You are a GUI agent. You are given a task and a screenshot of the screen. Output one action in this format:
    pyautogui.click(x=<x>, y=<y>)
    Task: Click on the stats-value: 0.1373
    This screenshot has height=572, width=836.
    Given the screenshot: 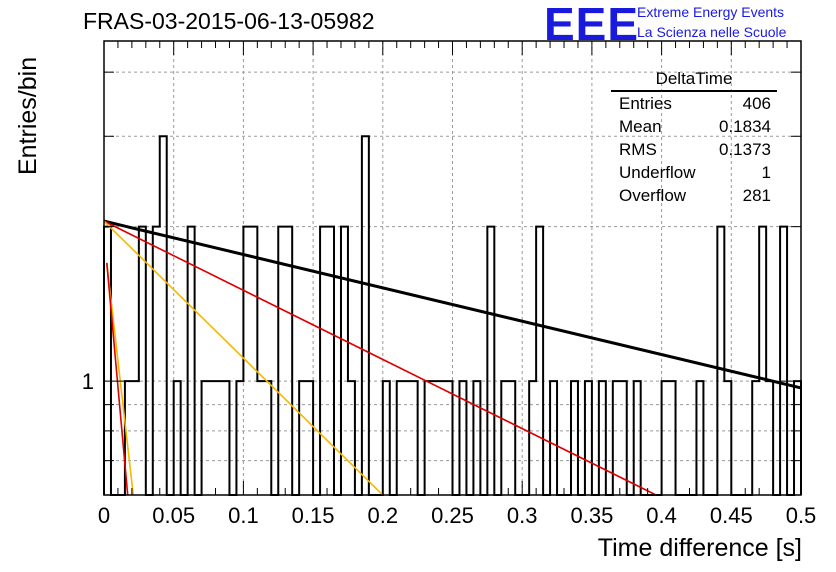 What is the action you would take?
    pyautogui.click(x=745, y=149)
    